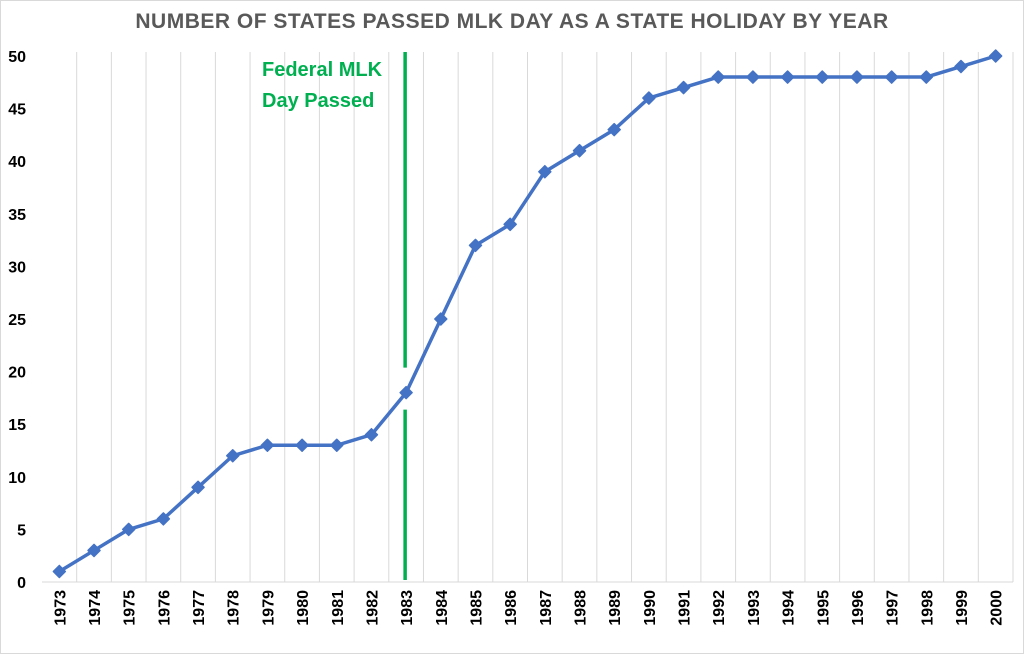 The height and width of the screenshot is (654, 1024). I want to click on x-tick-label: 1978, so click(234, 608).